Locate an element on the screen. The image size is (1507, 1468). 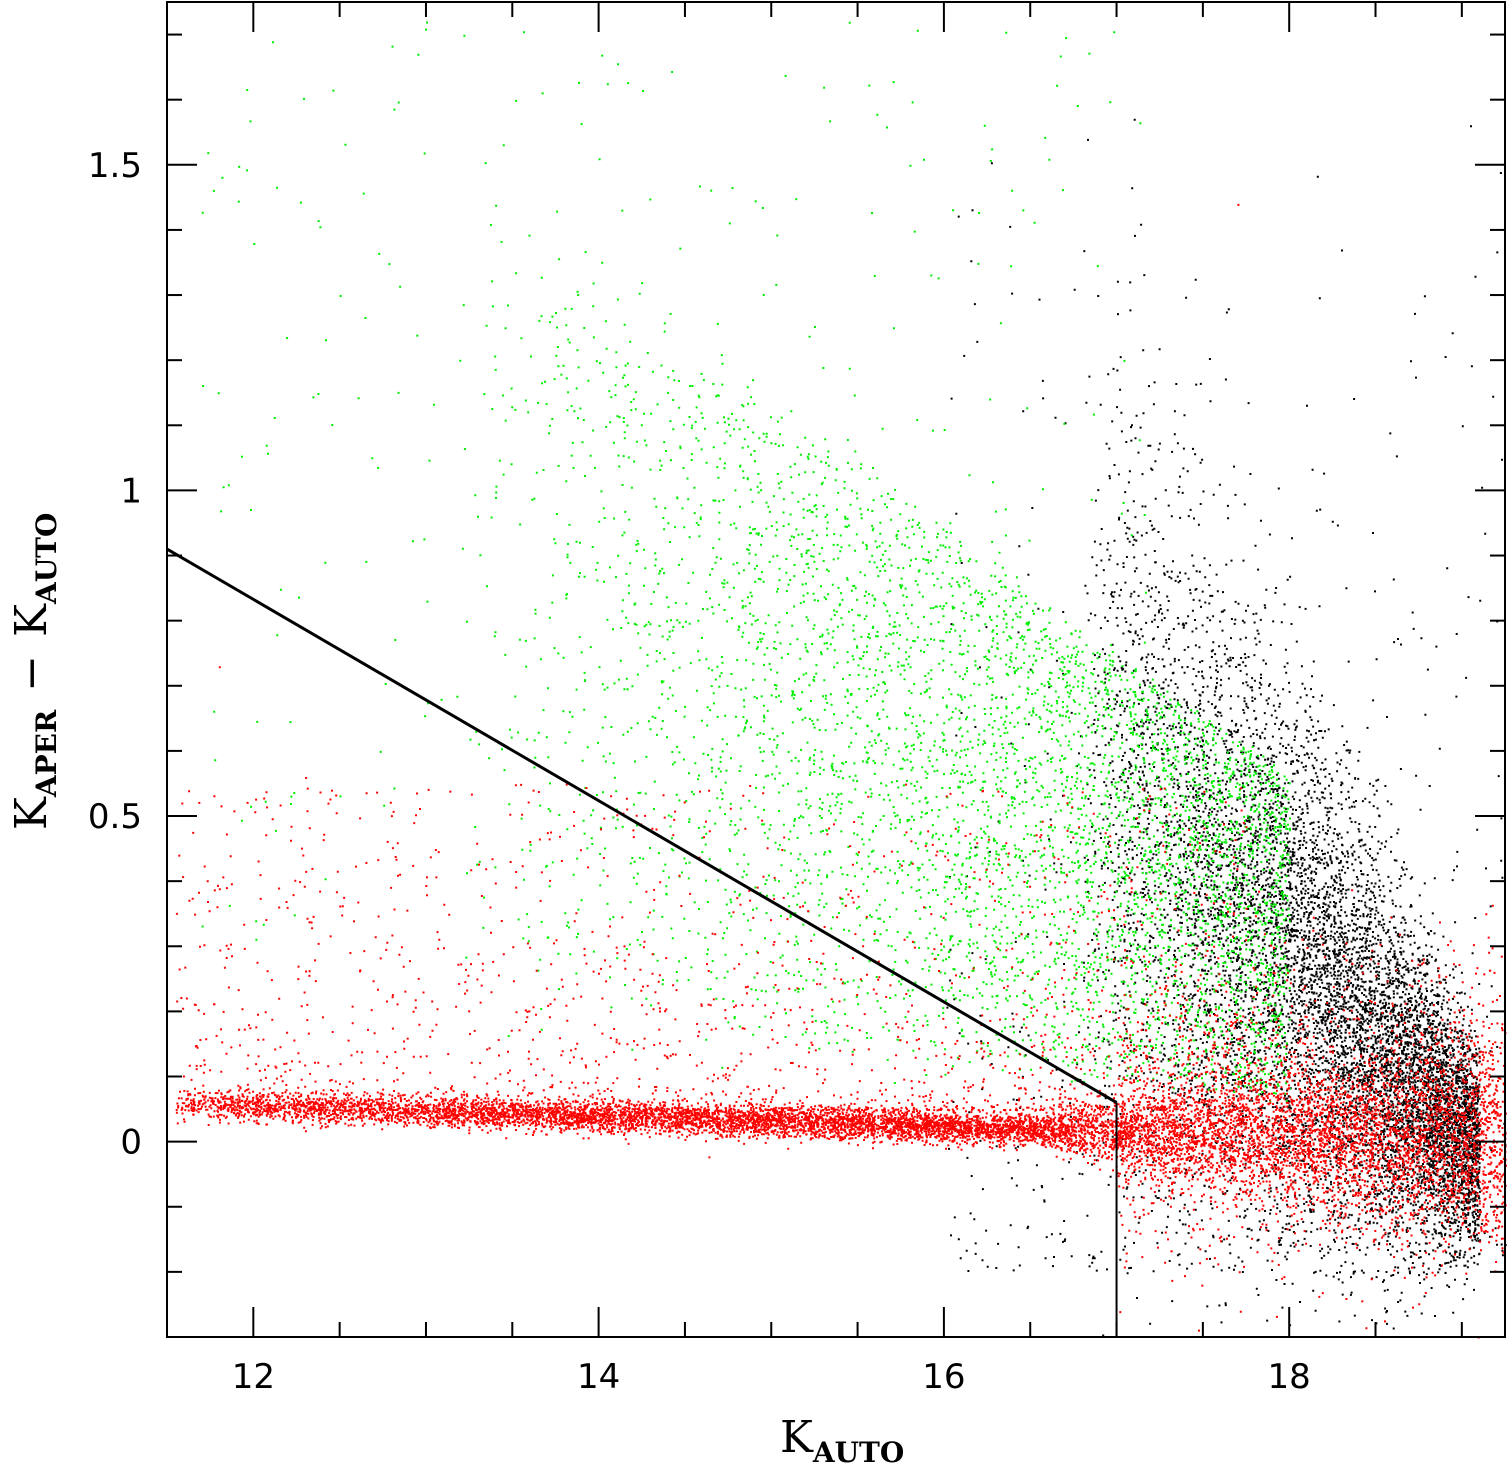
x-tick-label: 16 is located at coordinates (943, 1377).